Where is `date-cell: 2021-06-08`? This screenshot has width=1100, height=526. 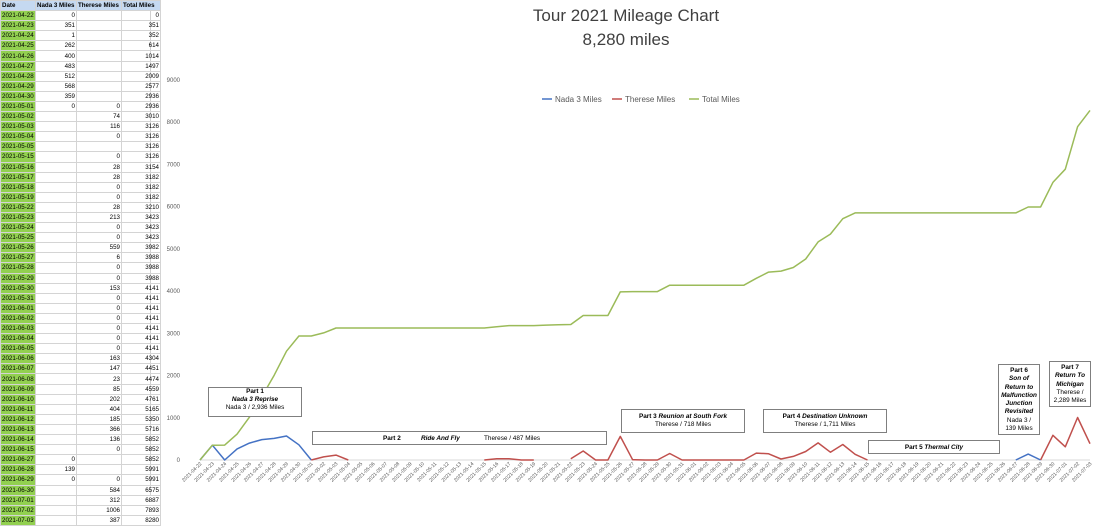 date-cell: 2021-06-08 is located at coordinates (18, 379).